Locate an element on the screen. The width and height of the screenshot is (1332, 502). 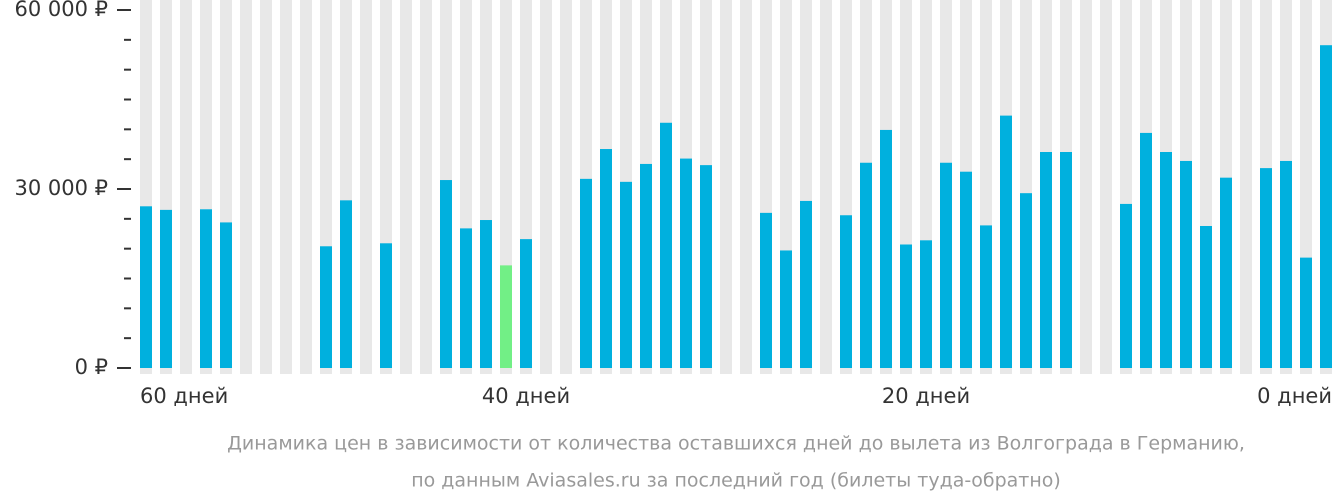
x-tick-label: 40 дней is located at coordinates (526, 396).